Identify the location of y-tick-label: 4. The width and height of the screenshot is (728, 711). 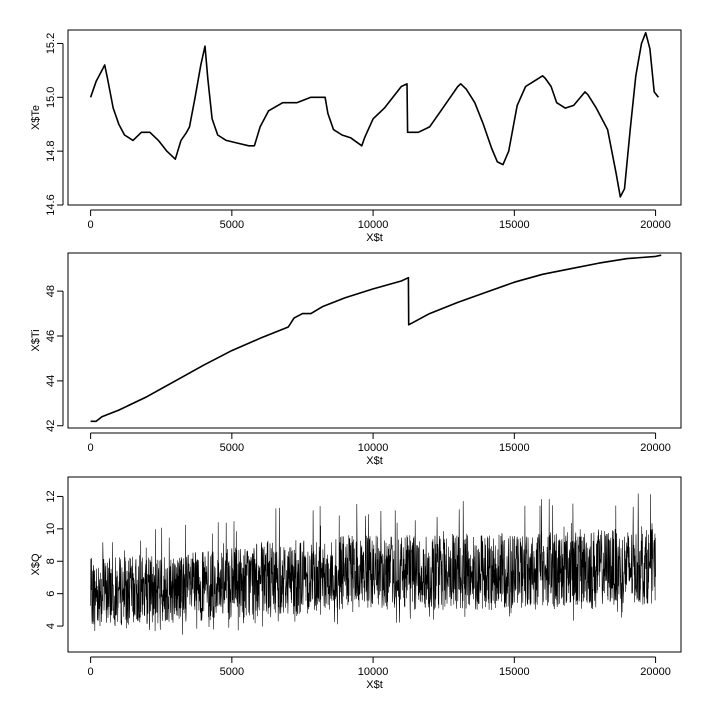
(51, 626).